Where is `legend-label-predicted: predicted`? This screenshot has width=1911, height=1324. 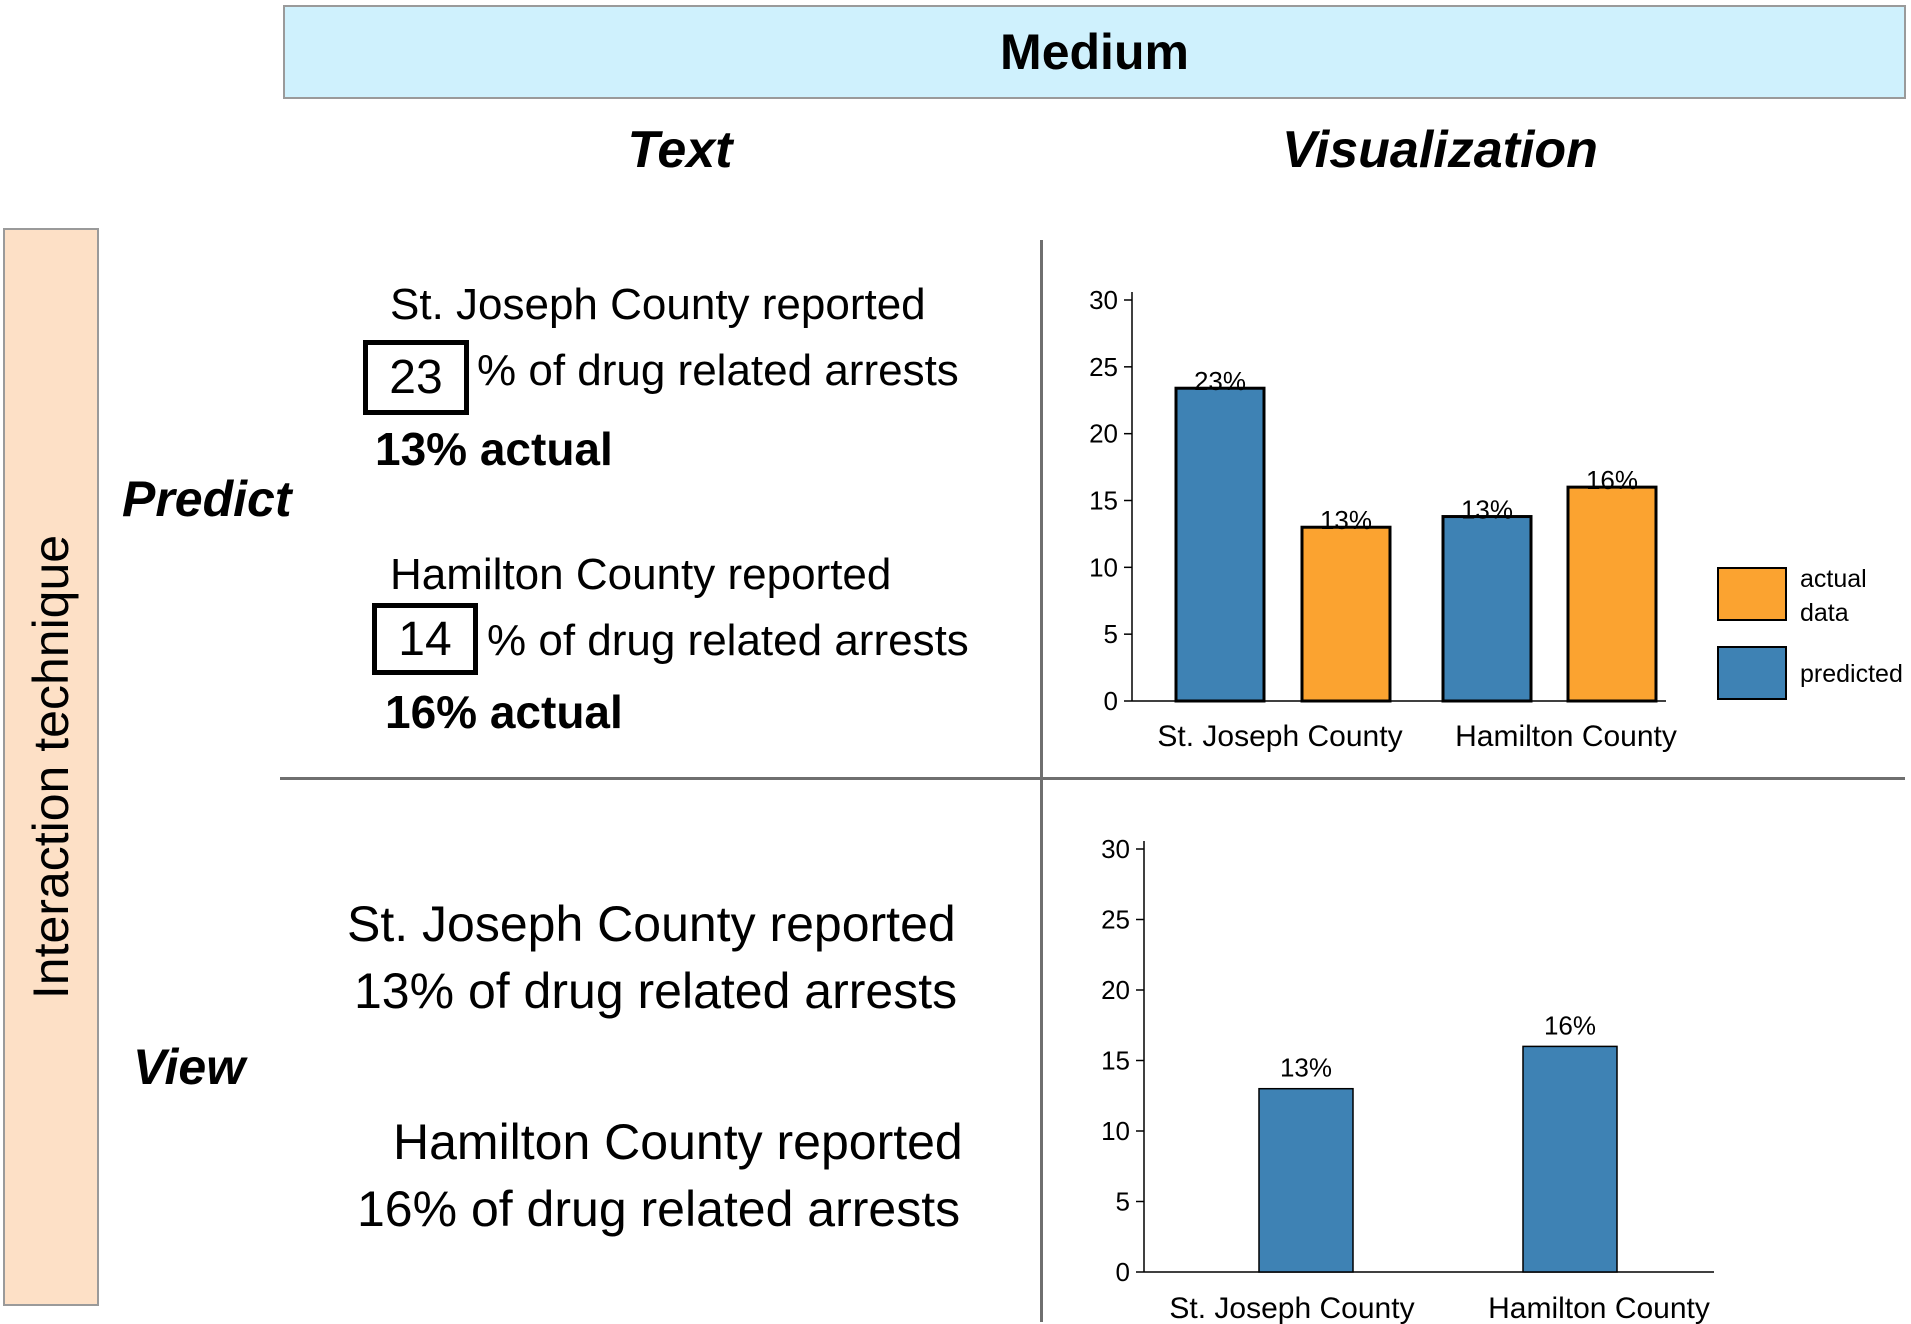
legend-label-predicted: predicted is located at coordinates (1851, 674).